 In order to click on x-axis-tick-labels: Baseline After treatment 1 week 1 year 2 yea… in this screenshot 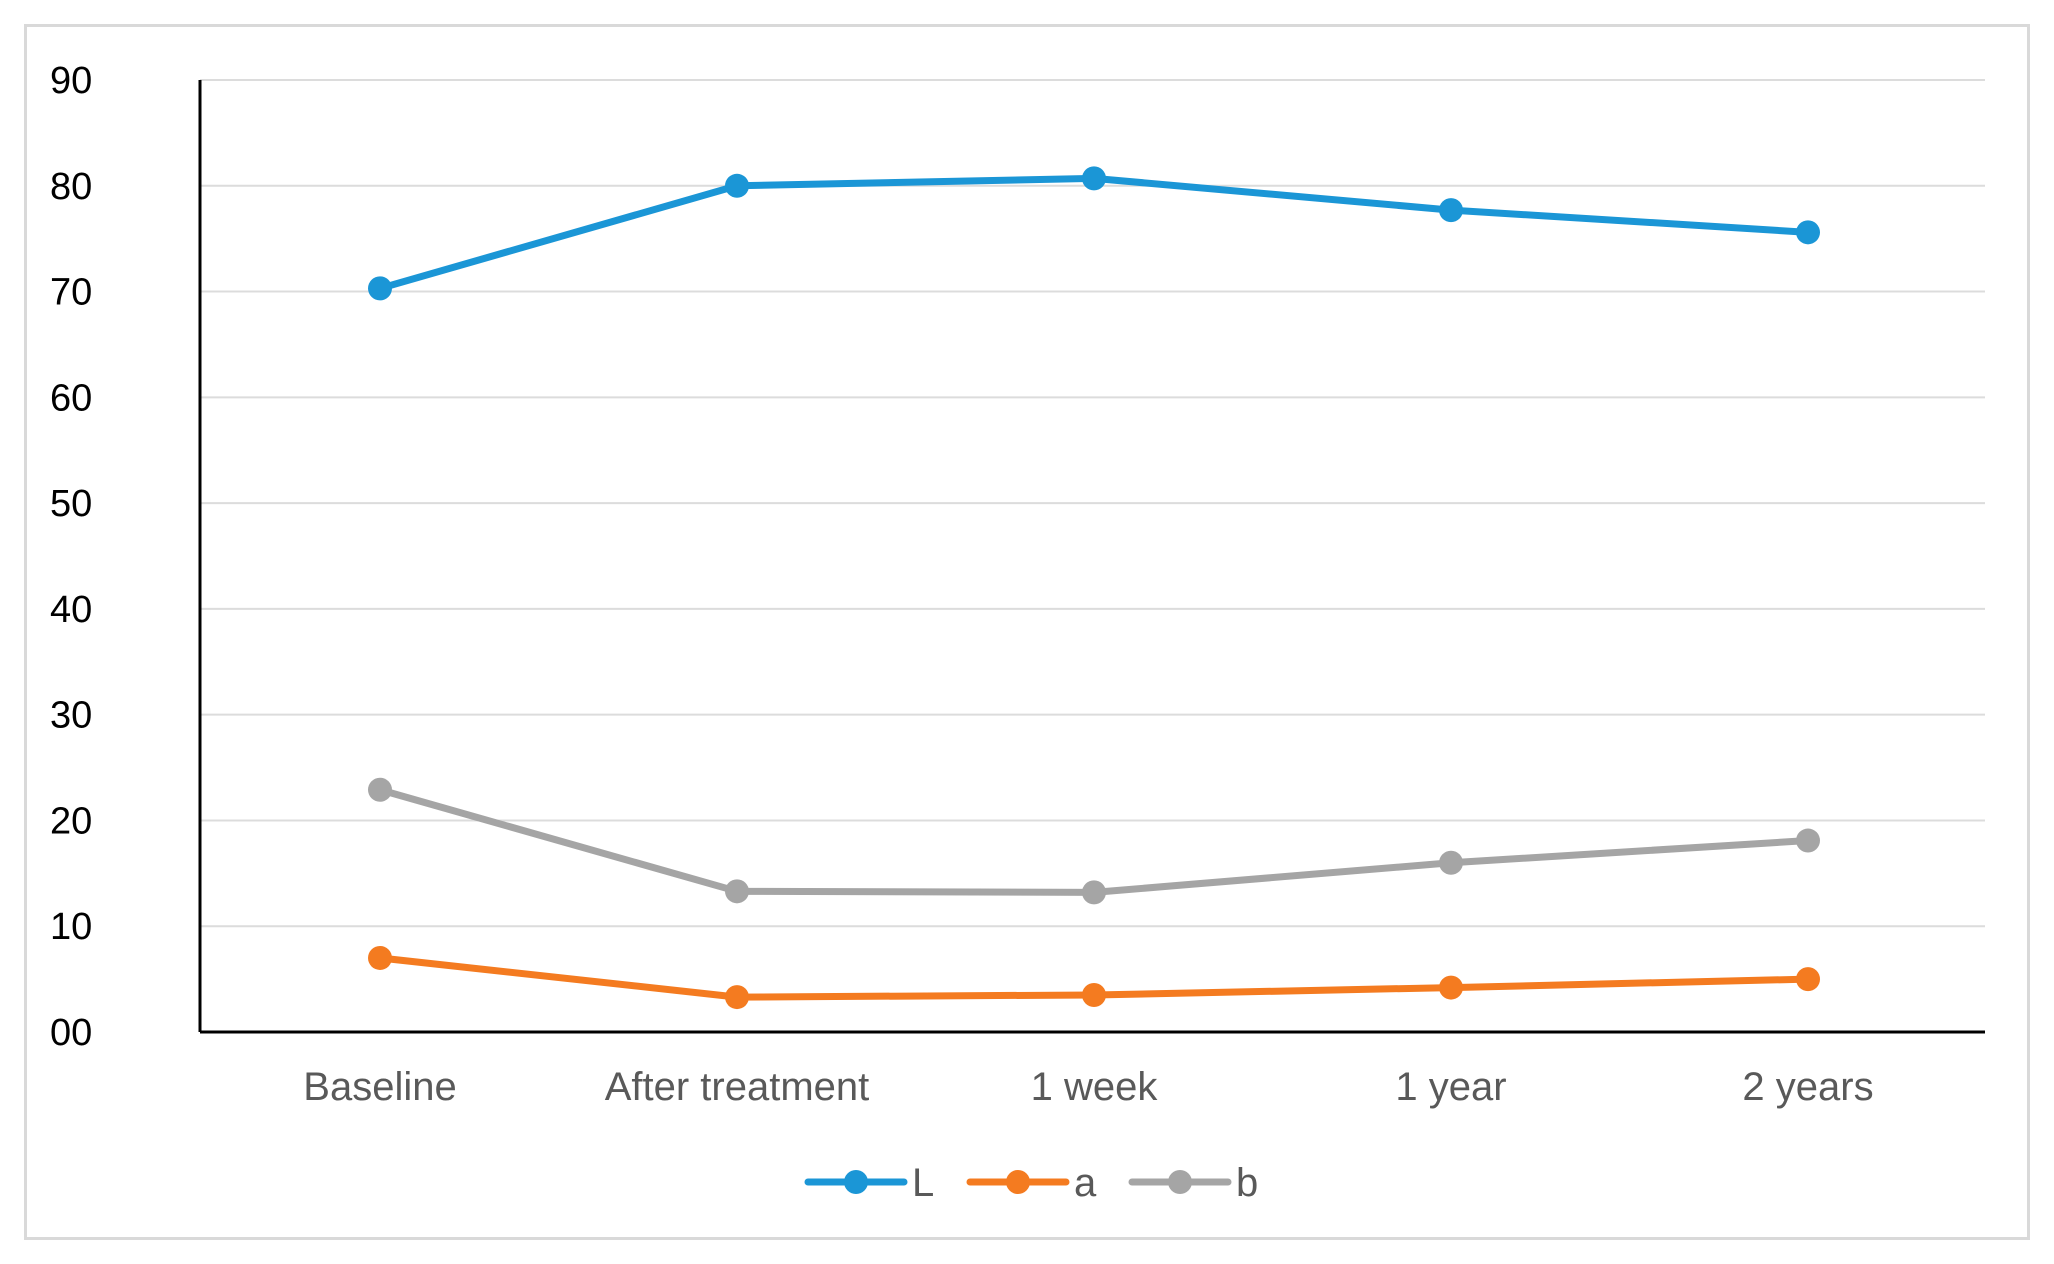, I will do `click(1088, 1087)`.